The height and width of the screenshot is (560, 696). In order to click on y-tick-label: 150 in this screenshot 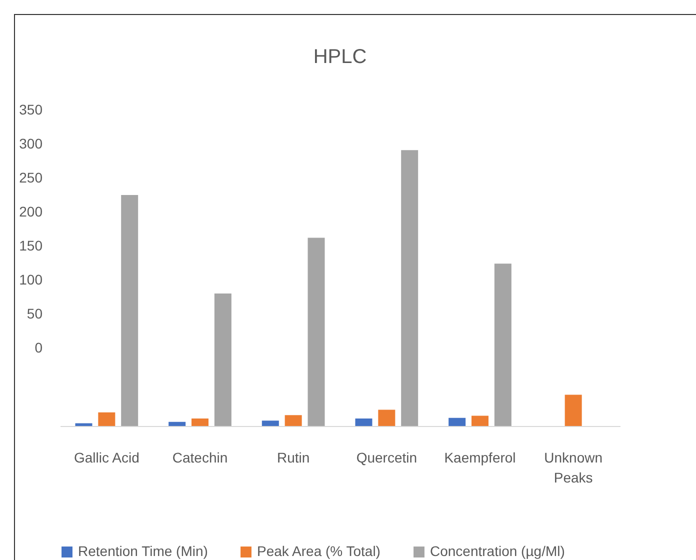, I will do `click(31, 245)`.